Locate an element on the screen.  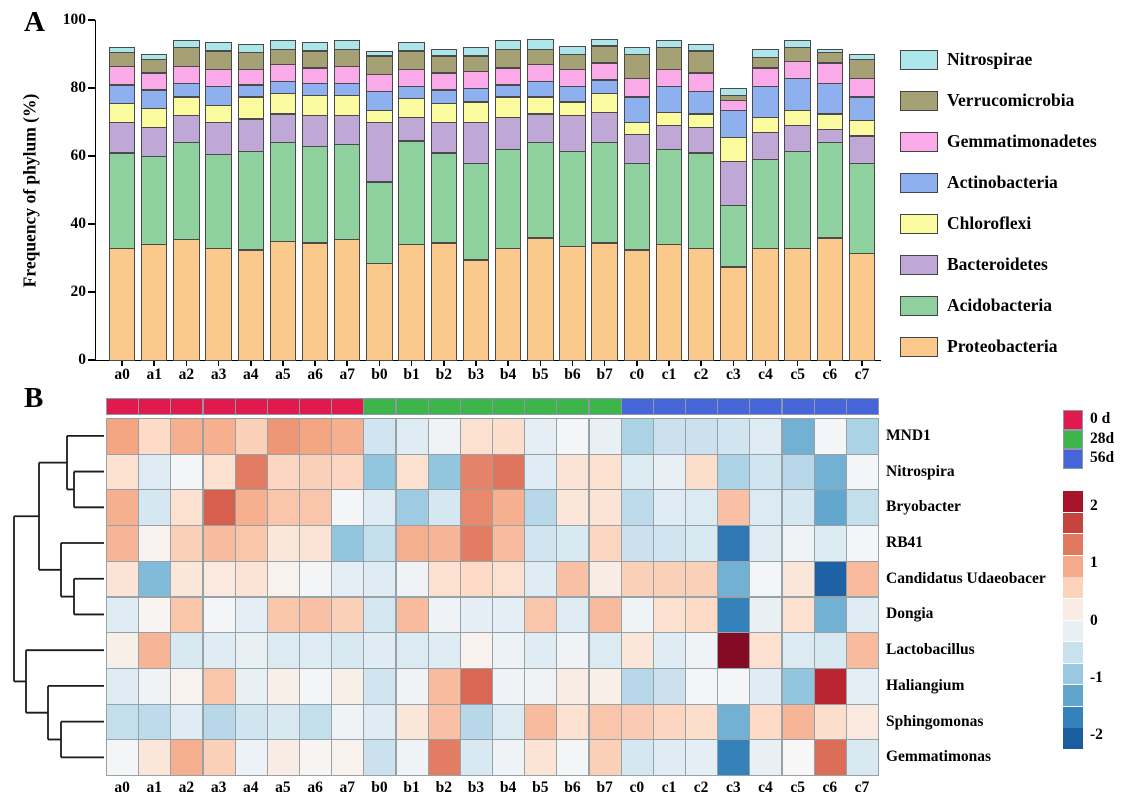
colorbar-tick-label: -2 is located at coordinates (1096, 734).